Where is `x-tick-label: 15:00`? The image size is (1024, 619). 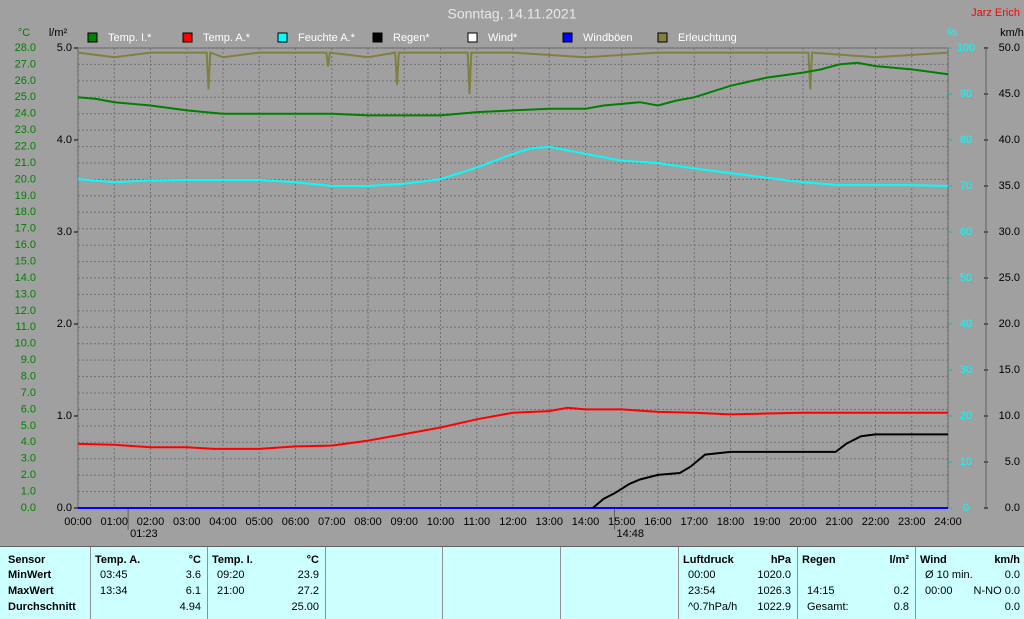
x-tick-label: 15:00 is located at coordinates (622, 522).